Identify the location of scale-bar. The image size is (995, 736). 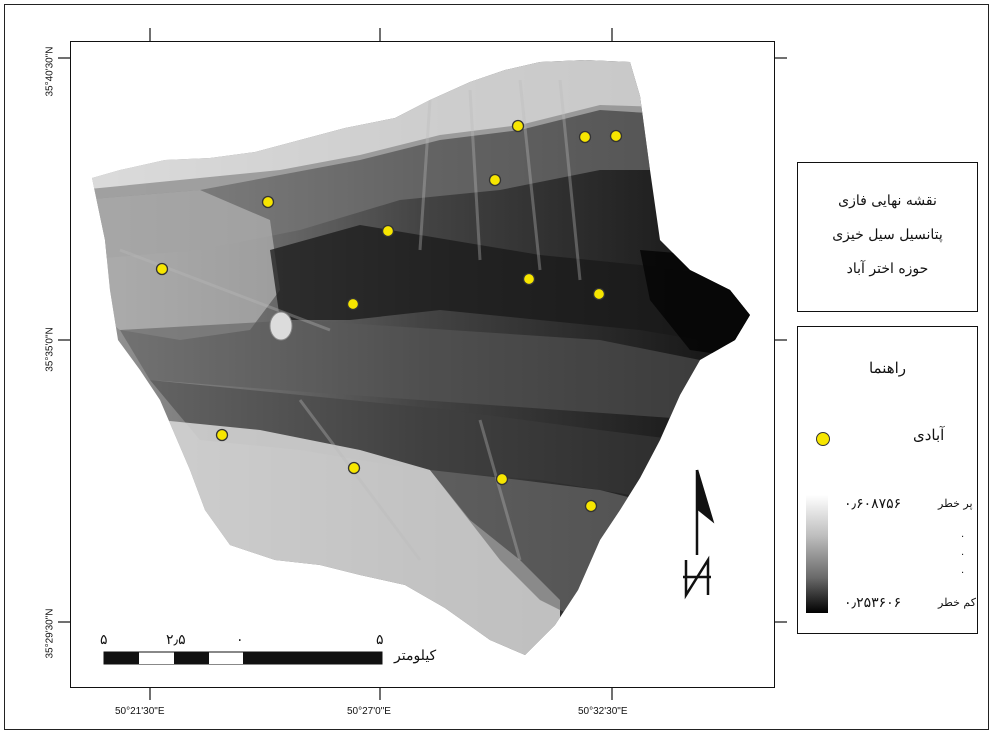
(243, 658).